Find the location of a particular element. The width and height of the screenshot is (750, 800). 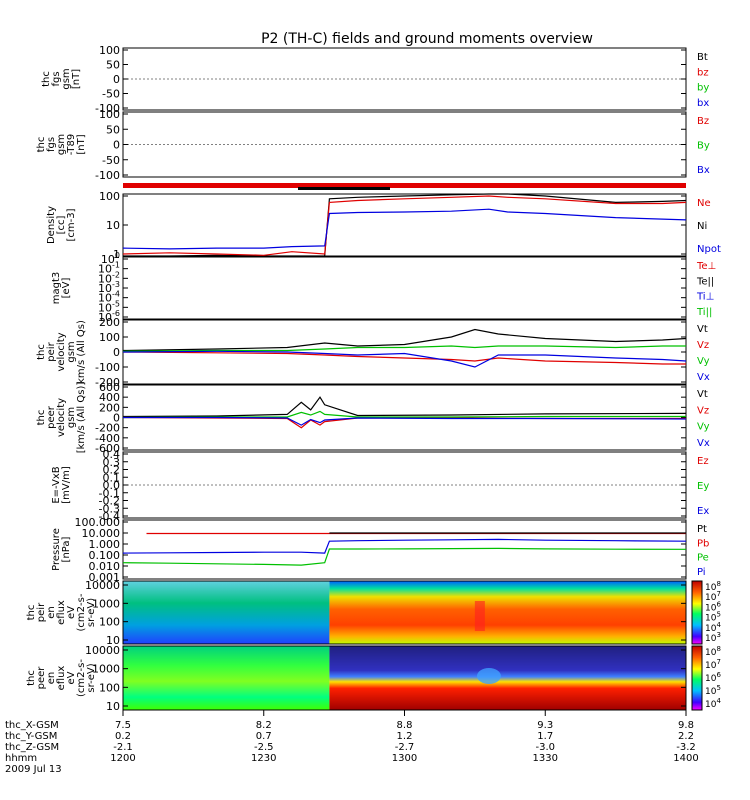

y-axis-label: [km/s (All Qs)] is located at coordinates (81, 418).